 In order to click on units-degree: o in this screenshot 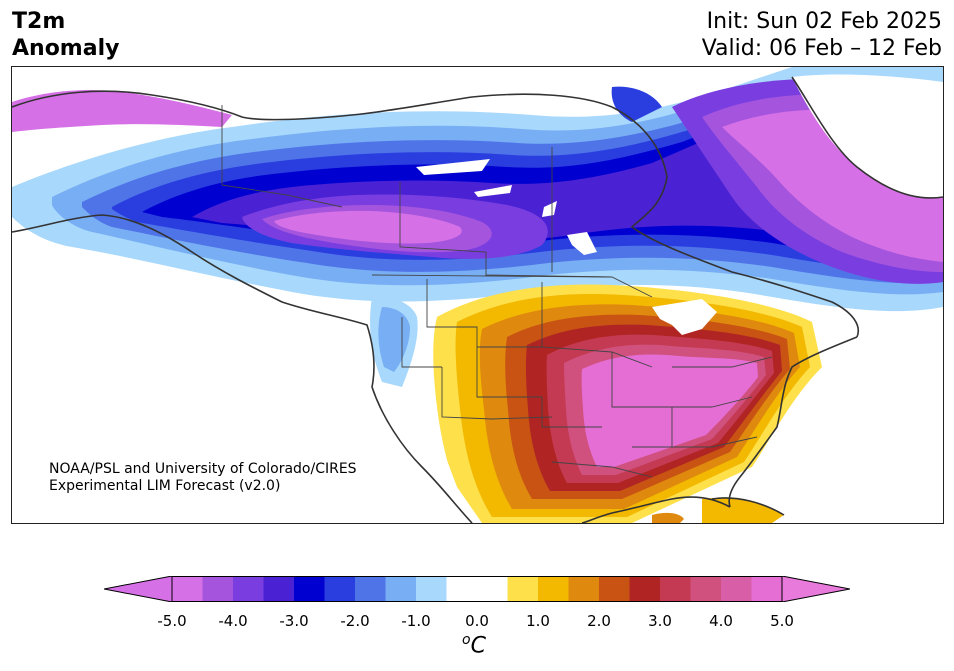, I will do `click(466, 640)`.